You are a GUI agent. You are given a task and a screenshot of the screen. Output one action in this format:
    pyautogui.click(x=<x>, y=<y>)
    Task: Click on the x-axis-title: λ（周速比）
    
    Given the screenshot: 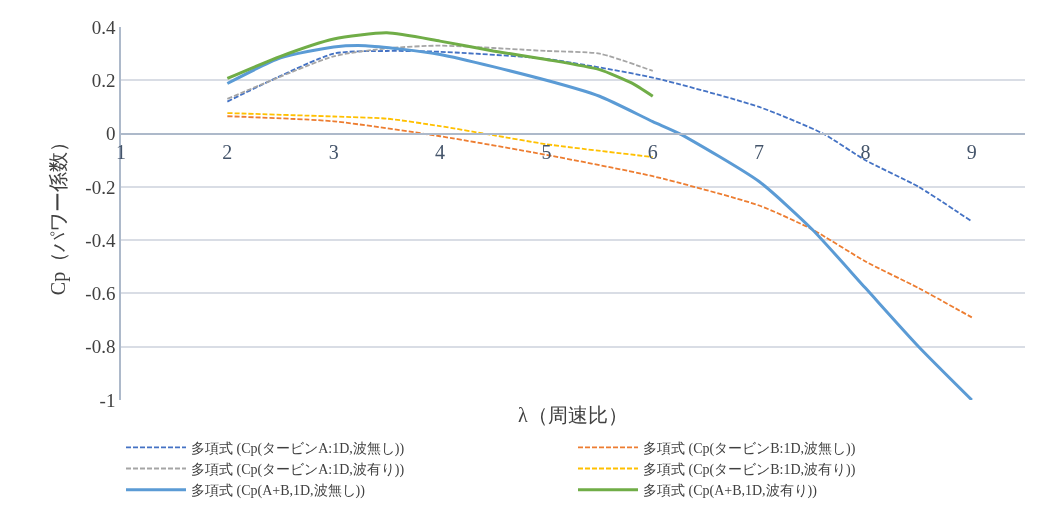 What is the action you would take?
    pyautogui.click(x=573, y=415)
    